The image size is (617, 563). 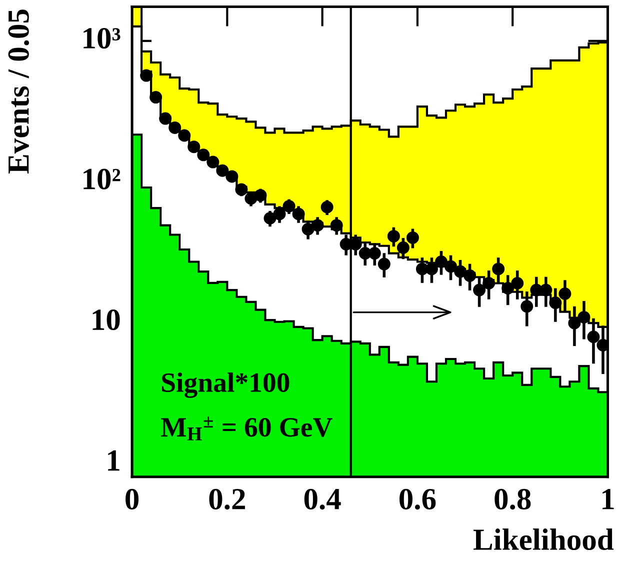 What do you see at coordinates (114, 460) in the screenshot?
I see `y-tick-label: 1` at bounding box center [114, 460].